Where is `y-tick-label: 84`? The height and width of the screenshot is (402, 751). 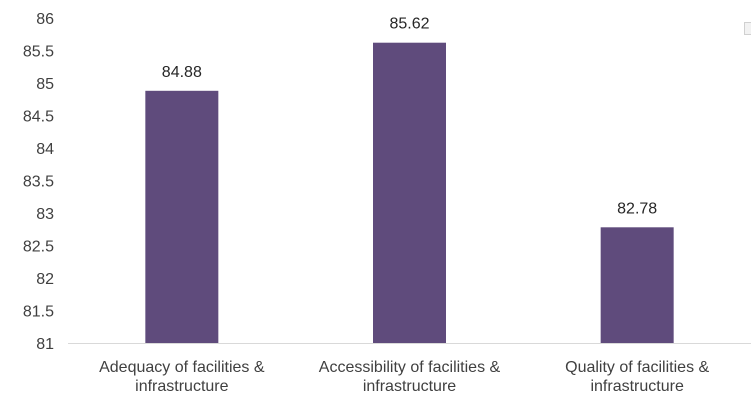
y-tick-label: 84 is located at coordinates (45, 149).